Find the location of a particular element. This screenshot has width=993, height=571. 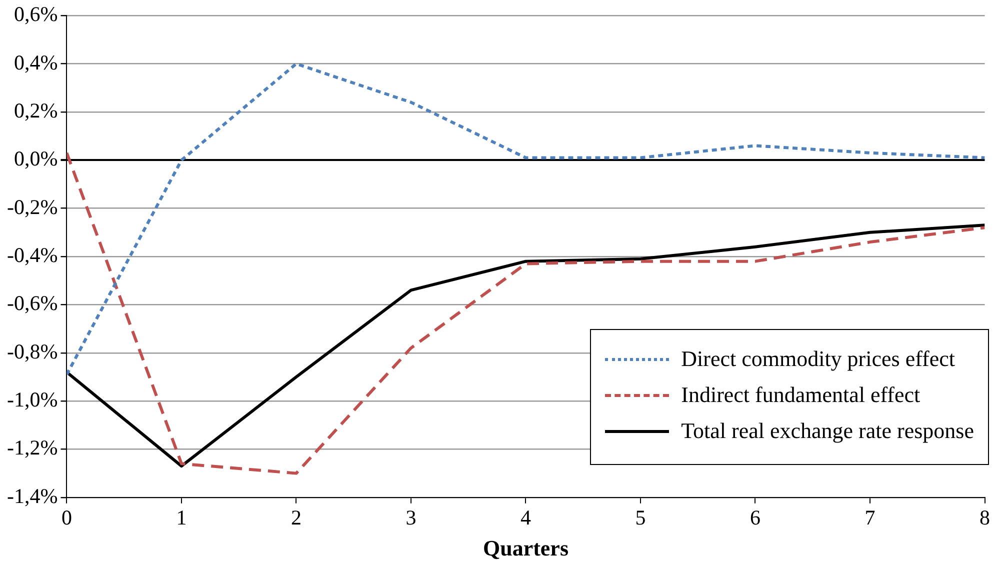

x-tick-label: 2 is located at coordinates (296, 518).